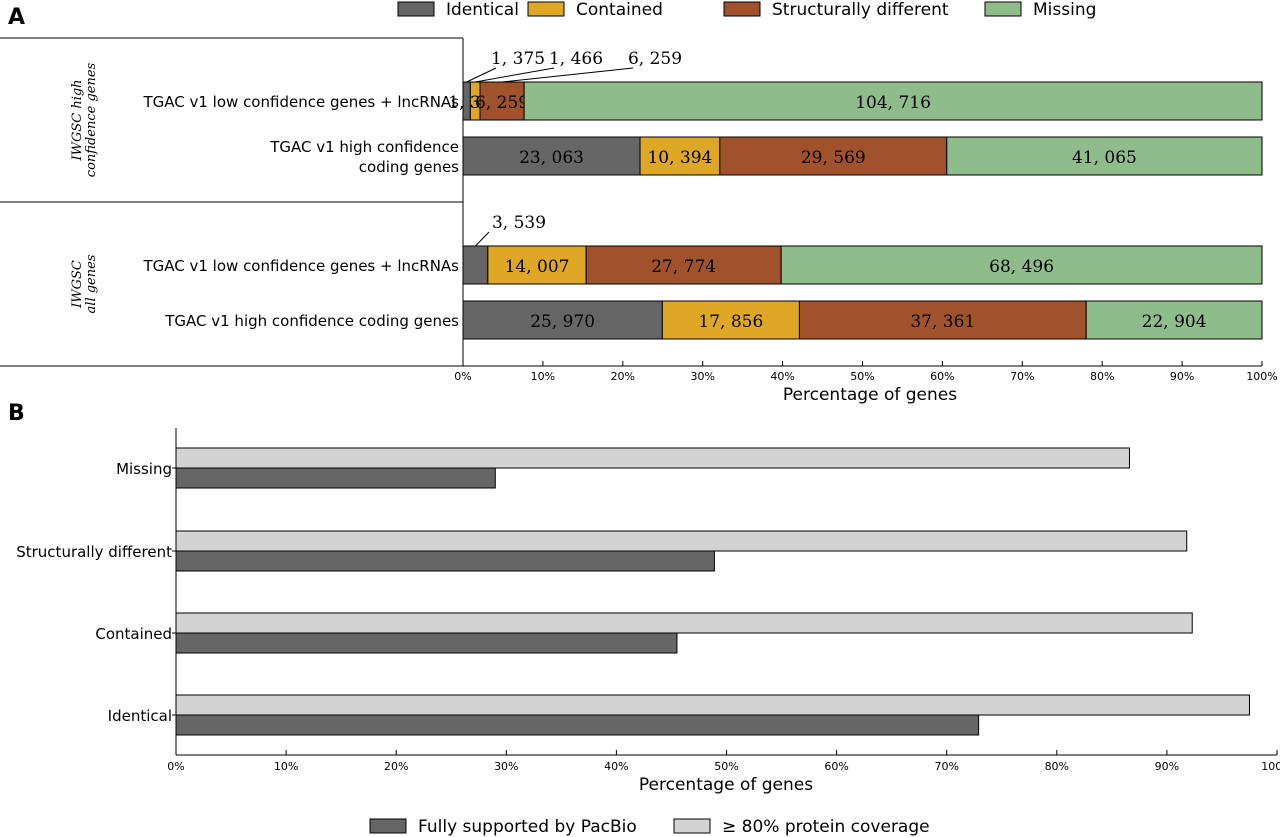  What do you see at coordinates (1270, 766) in the screenshot?
I see `panel-b-x-tick-label: 100%` at bounding box center [1270, 766].